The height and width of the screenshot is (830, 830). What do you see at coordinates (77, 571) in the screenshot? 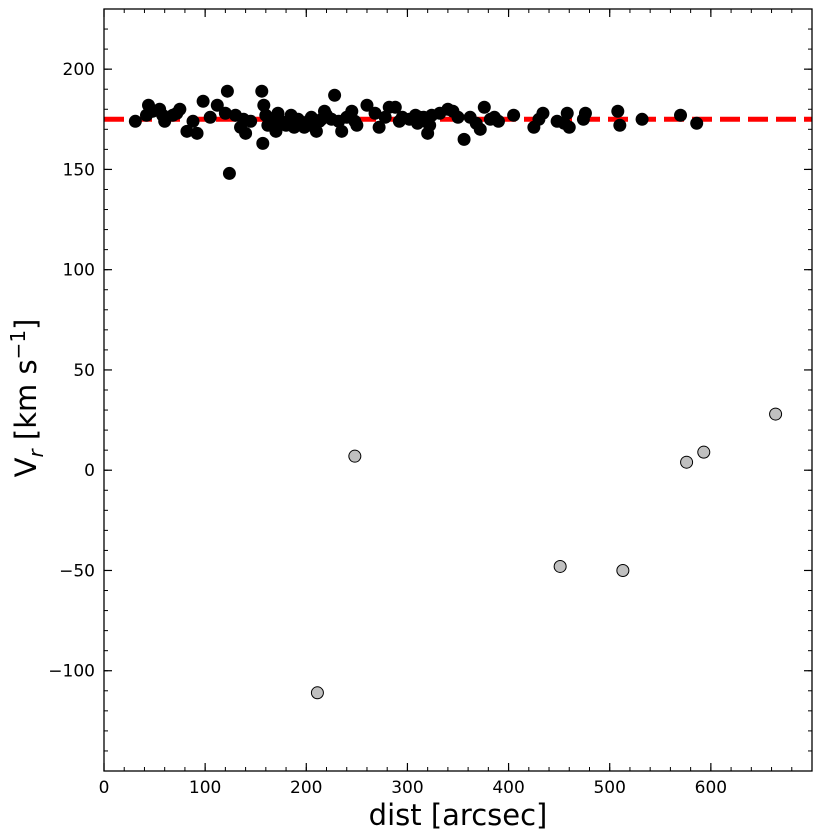
I see `y-tick-label: −50` at bounding box center [77, 571].